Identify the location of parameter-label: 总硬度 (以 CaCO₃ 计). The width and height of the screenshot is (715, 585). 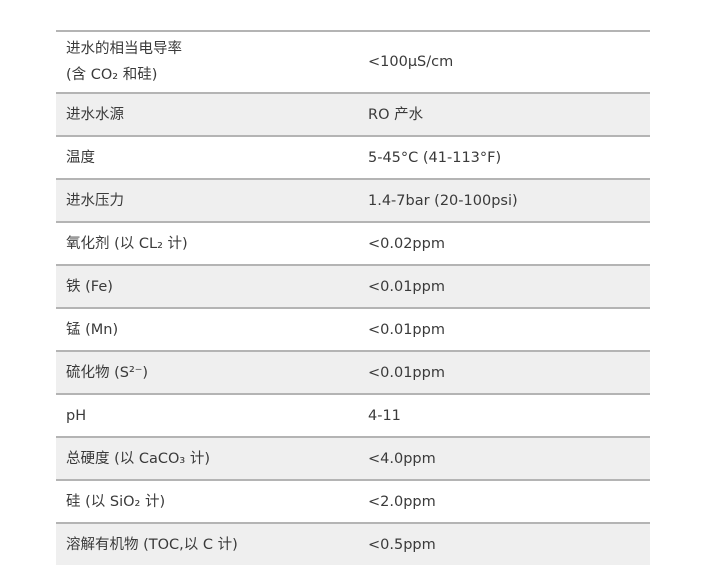
(138, 458).